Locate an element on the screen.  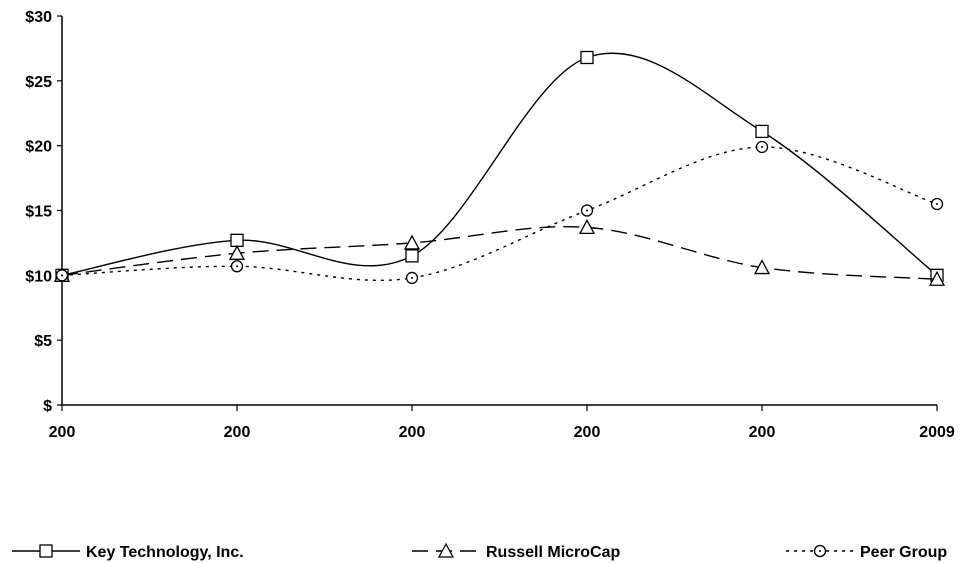
series-line-triangle is located at coordinates (499, 252).